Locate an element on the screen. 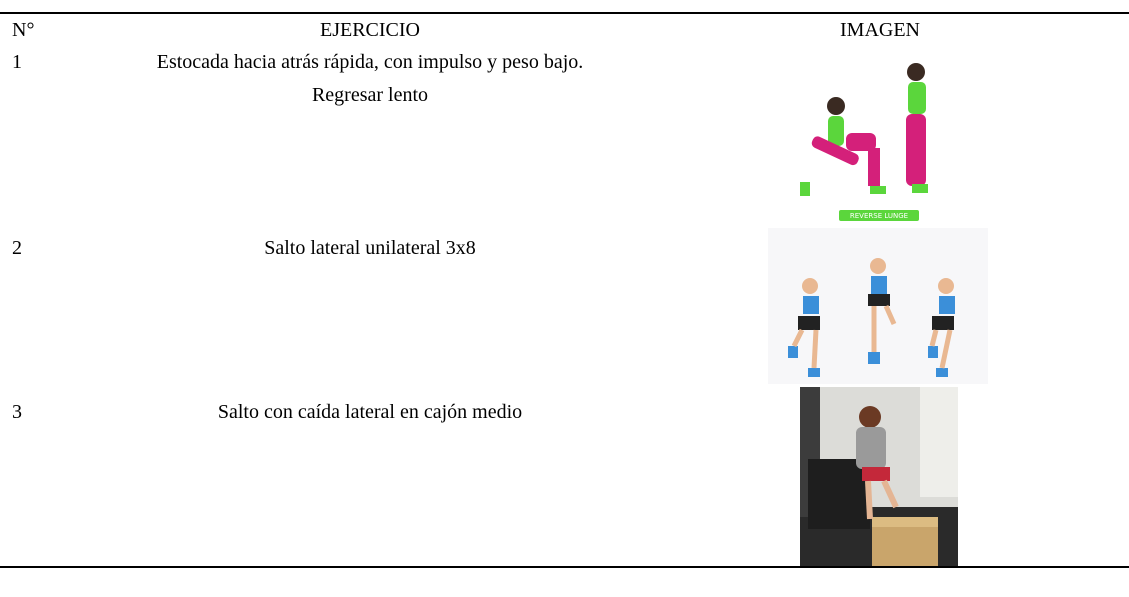  bottom-rule is located at coordinates (564, 567).